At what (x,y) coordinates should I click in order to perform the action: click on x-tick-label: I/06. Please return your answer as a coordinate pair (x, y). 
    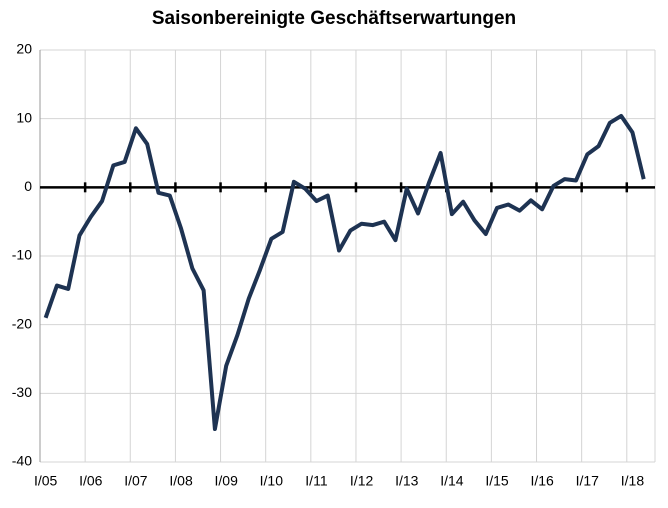
    Looking at the image, I should click on (91, 481).